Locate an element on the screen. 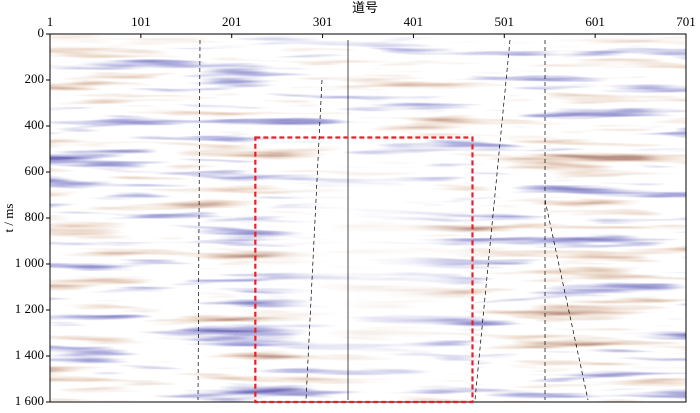  y-tick-label: 200 is located at coordinates (35, 78).